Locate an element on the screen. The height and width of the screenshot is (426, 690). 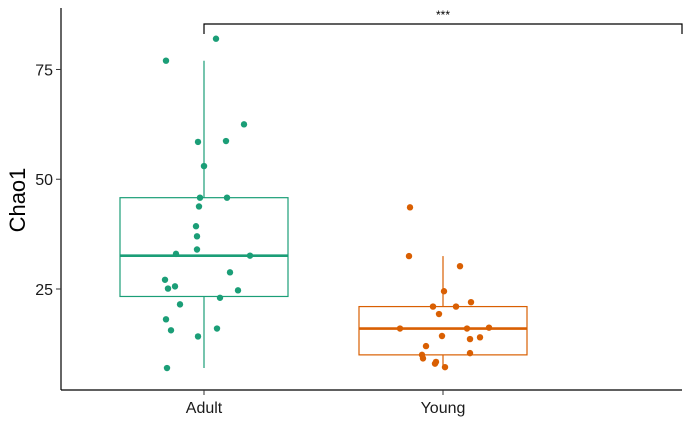
x-tick-label: Adult is located at coordinates (204, 408).